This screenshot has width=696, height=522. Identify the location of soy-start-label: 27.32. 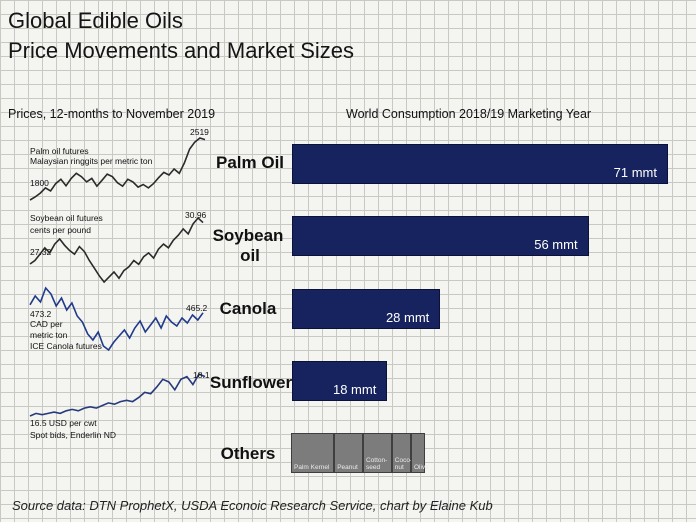
(41, 252).